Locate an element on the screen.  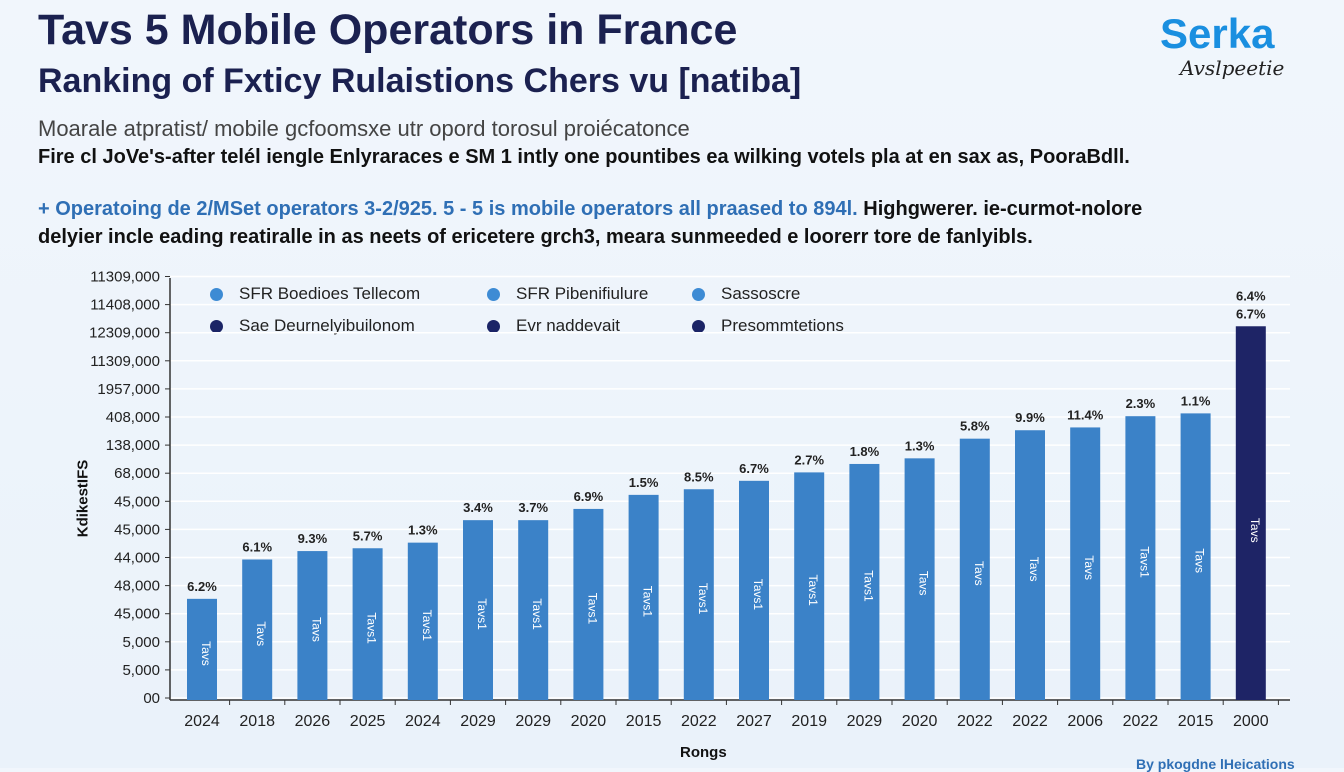
legend-item: SFR Pibenifiulure is located at coordinates (567, 294).